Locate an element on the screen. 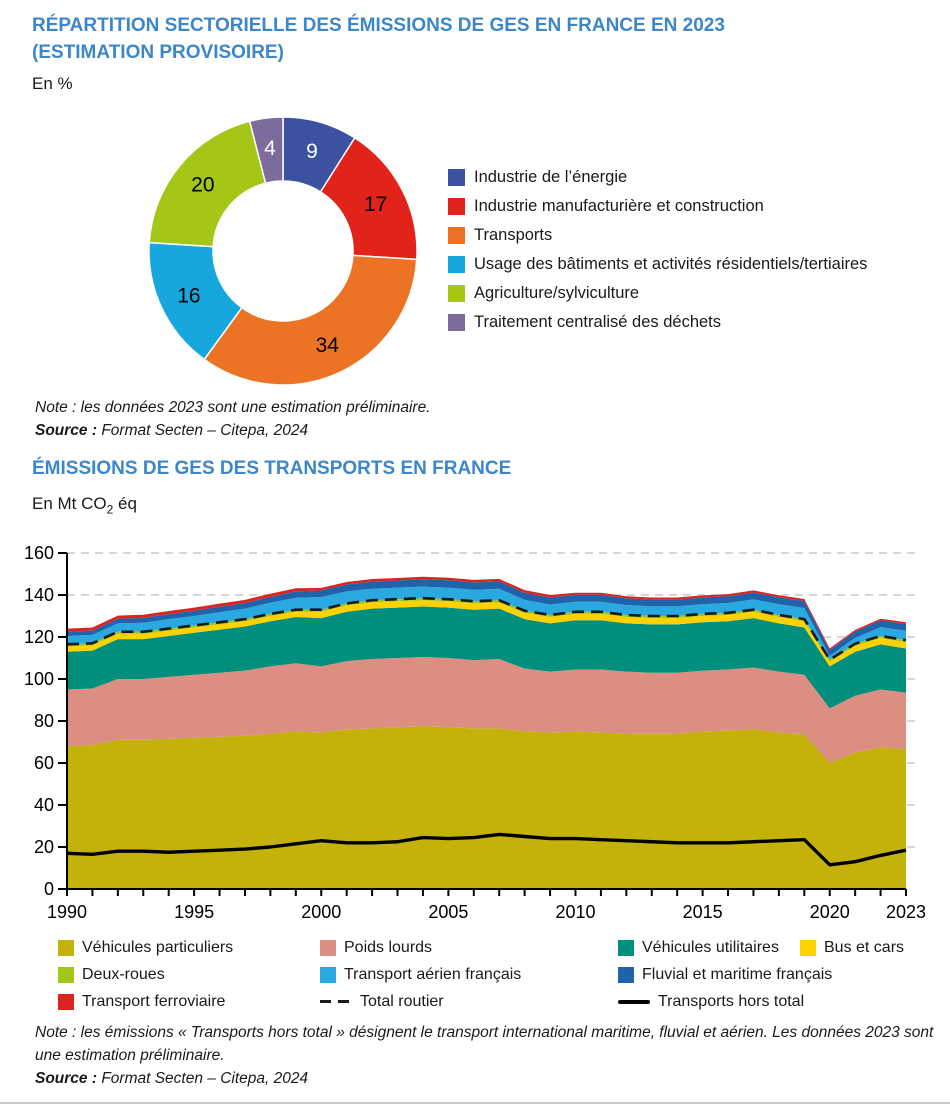 The image size is (950, 1106). legend-item: Véhicules particuliers is located at coordinates (189, 948).